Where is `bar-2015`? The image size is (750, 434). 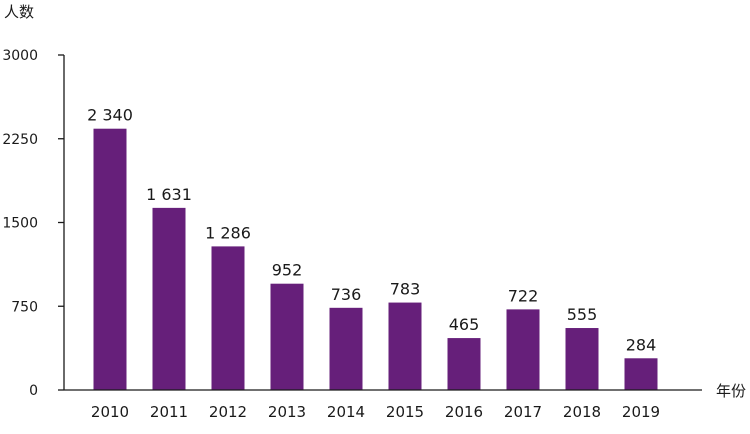
bar-2015 is located at coordinates (405, 346).